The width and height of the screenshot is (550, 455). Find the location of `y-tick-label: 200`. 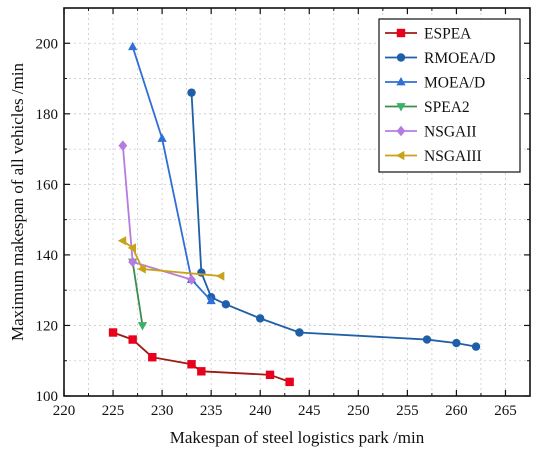

y-tick-label: 200 is located at coordinates (47, 44).